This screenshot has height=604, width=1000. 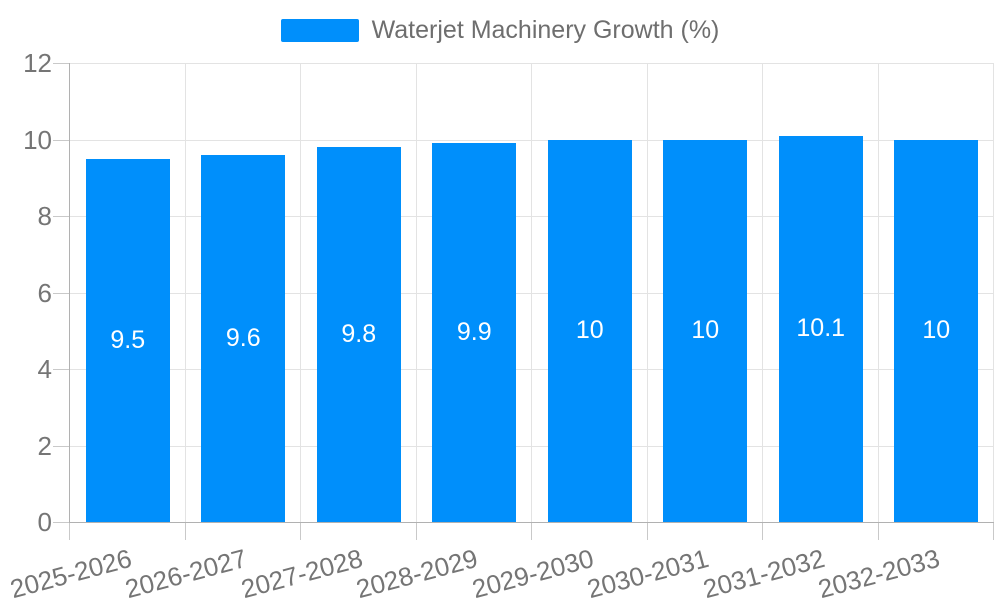 I want to click on x-axis-label: 2029-2030, so click(x=532, y=573).